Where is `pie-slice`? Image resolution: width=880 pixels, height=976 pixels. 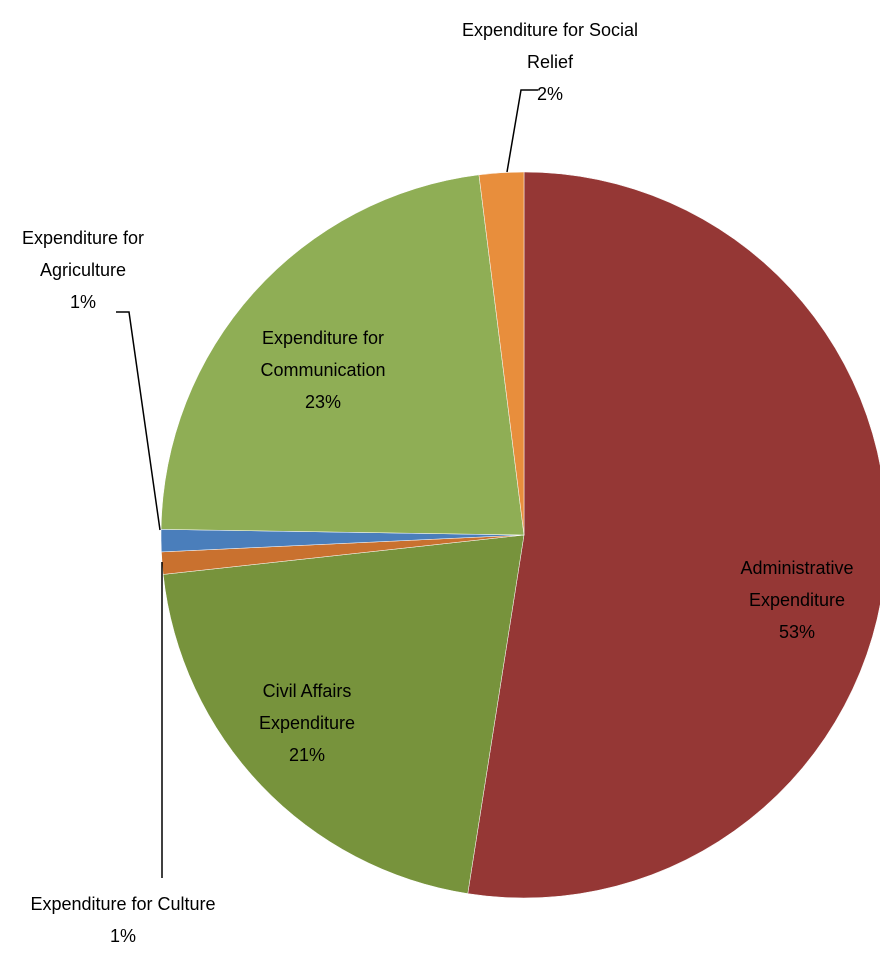 pie-slice is located at coordinates (501, 353).